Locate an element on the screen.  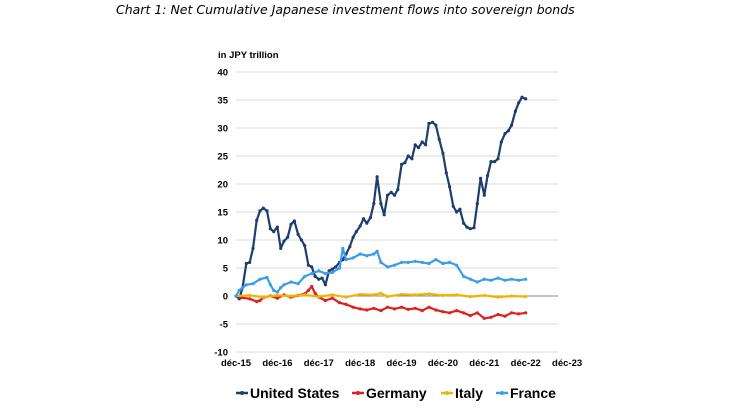
legend-label: Italy is located at coordinates (469, 393).